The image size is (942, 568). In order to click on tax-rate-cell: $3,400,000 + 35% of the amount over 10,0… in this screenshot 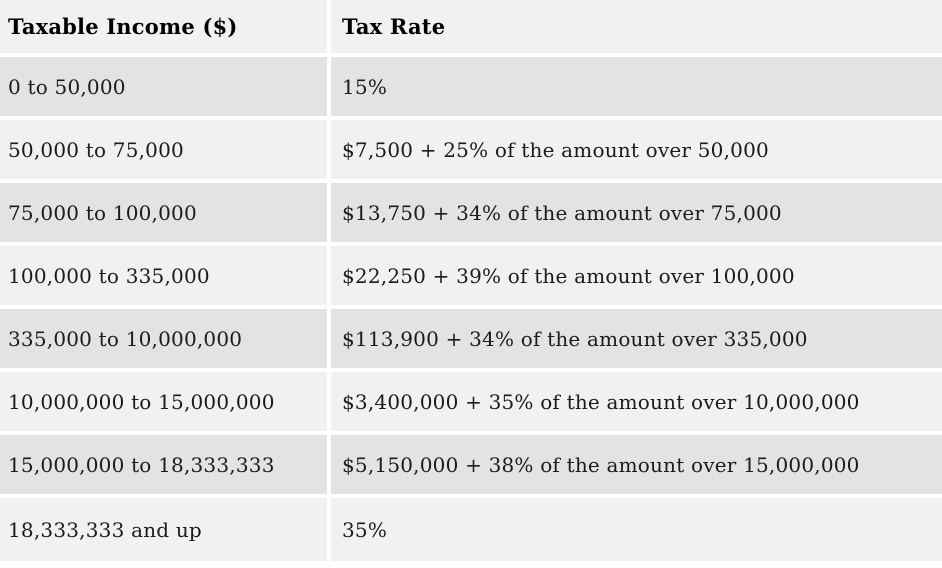, I will do `click(636, 403)`.